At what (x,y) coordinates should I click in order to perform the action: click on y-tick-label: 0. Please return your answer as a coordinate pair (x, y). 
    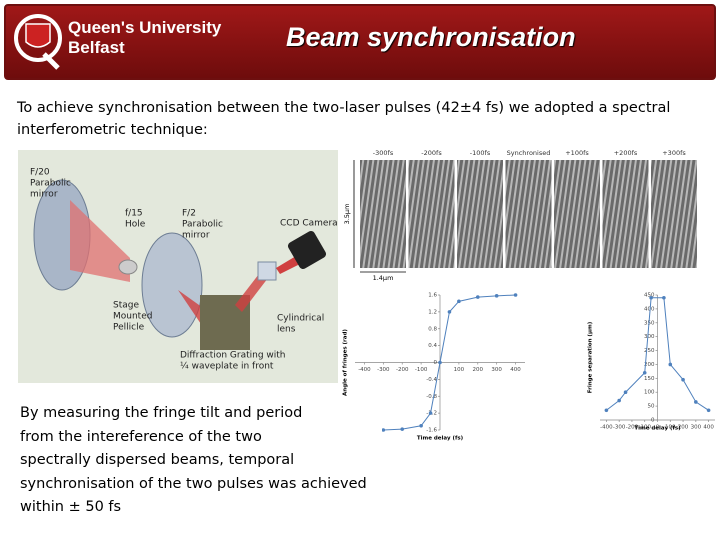
    Looking at the image, I should click on (436, 363).